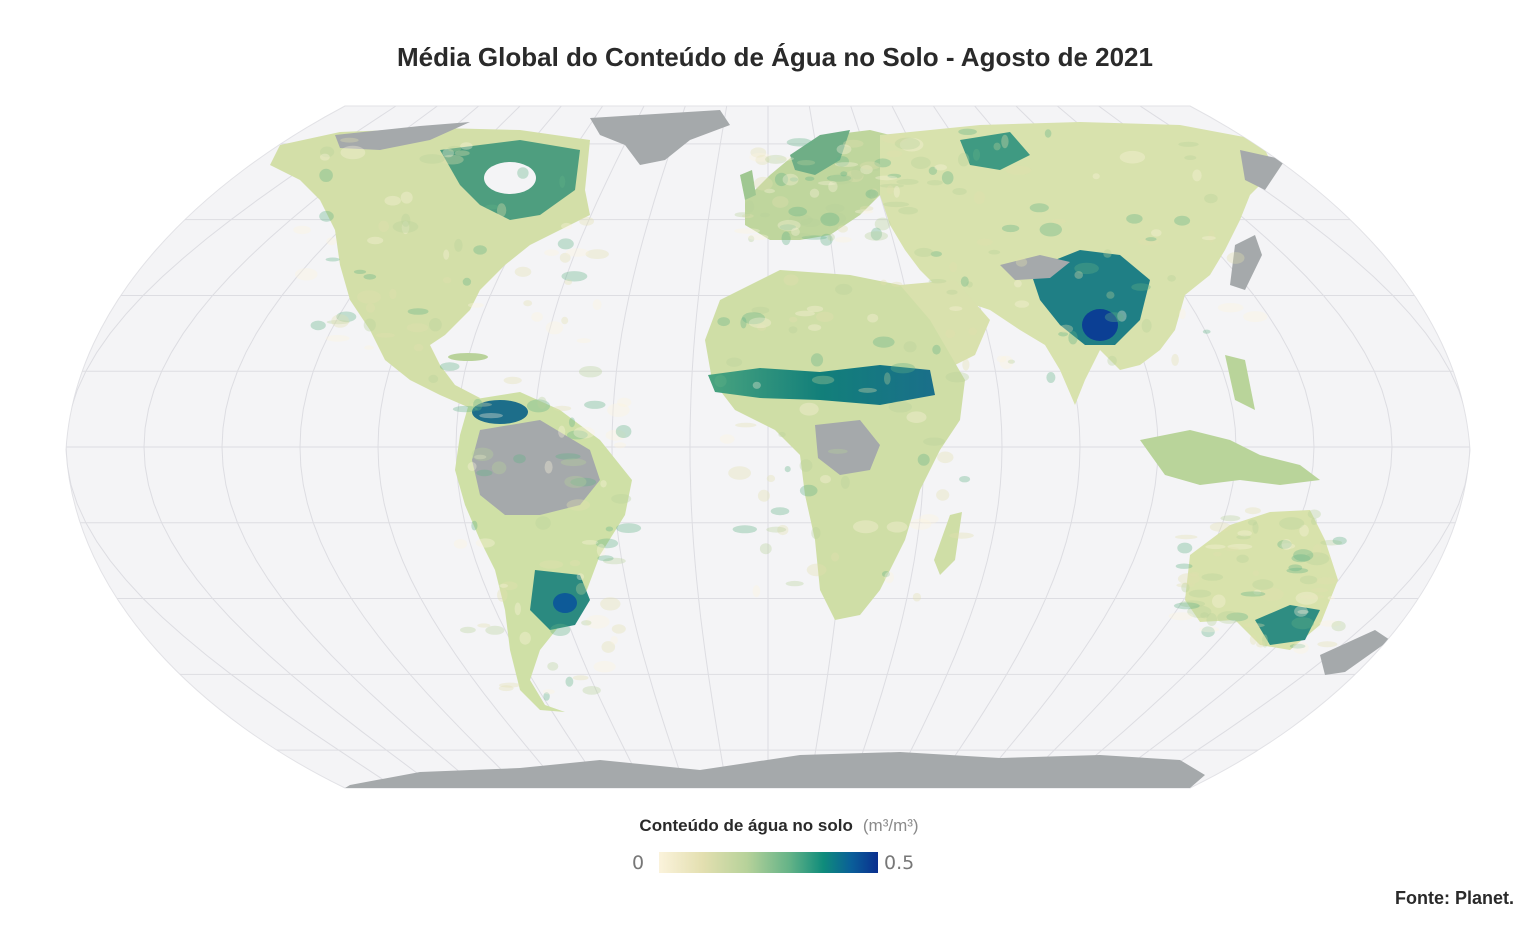  I want to click on scandinavia, so click(820, 152).